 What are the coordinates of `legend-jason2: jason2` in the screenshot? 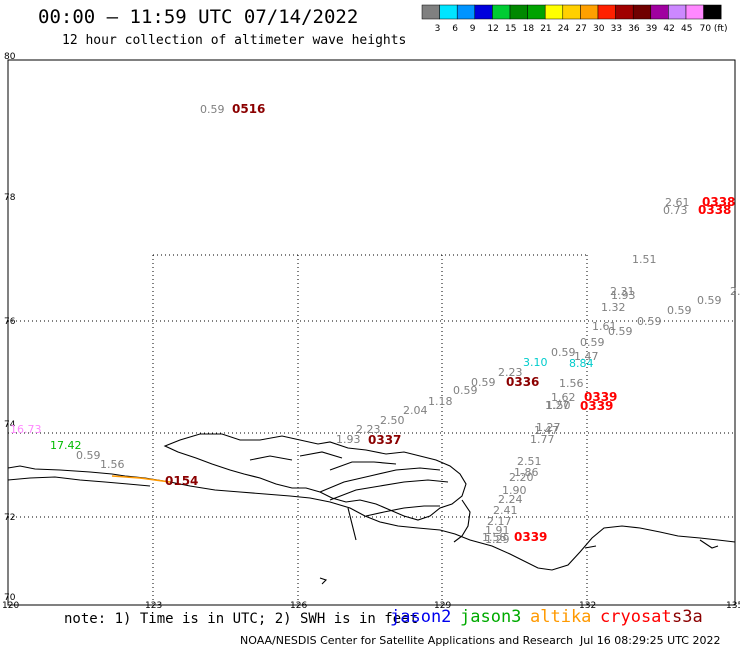 It's located at (421, 617).